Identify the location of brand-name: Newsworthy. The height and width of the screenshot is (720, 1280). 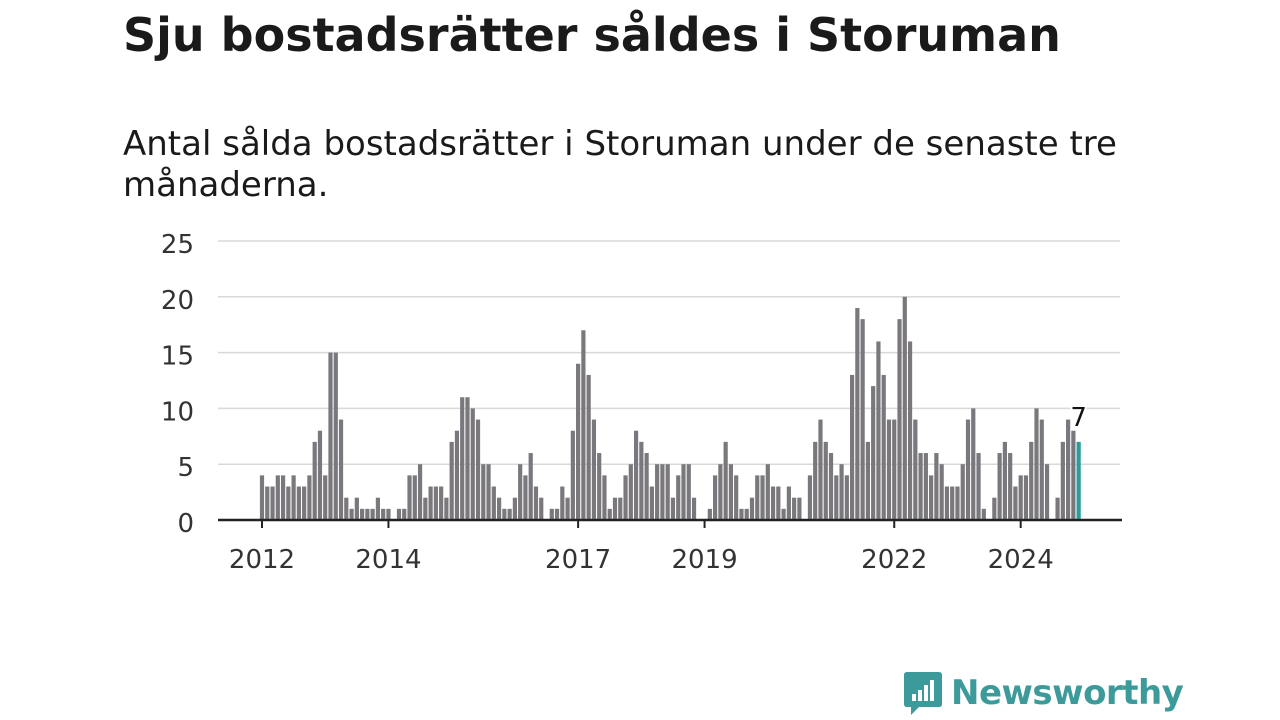
(1067, 693).